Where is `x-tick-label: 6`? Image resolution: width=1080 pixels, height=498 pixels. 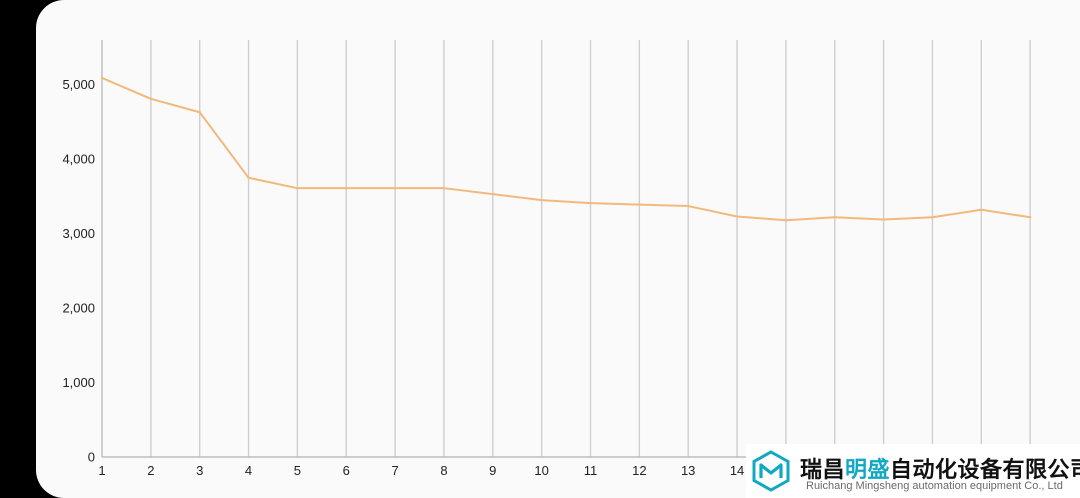 x-tick-label: 6 is located at coordinates (346, 470).